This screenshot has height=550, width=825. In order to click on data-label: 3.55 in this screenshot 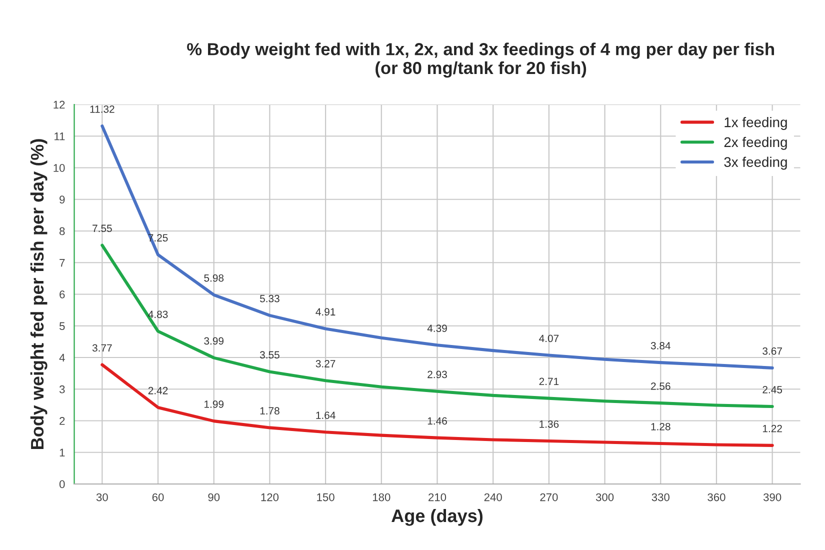, I will do `click(270, 355)`.